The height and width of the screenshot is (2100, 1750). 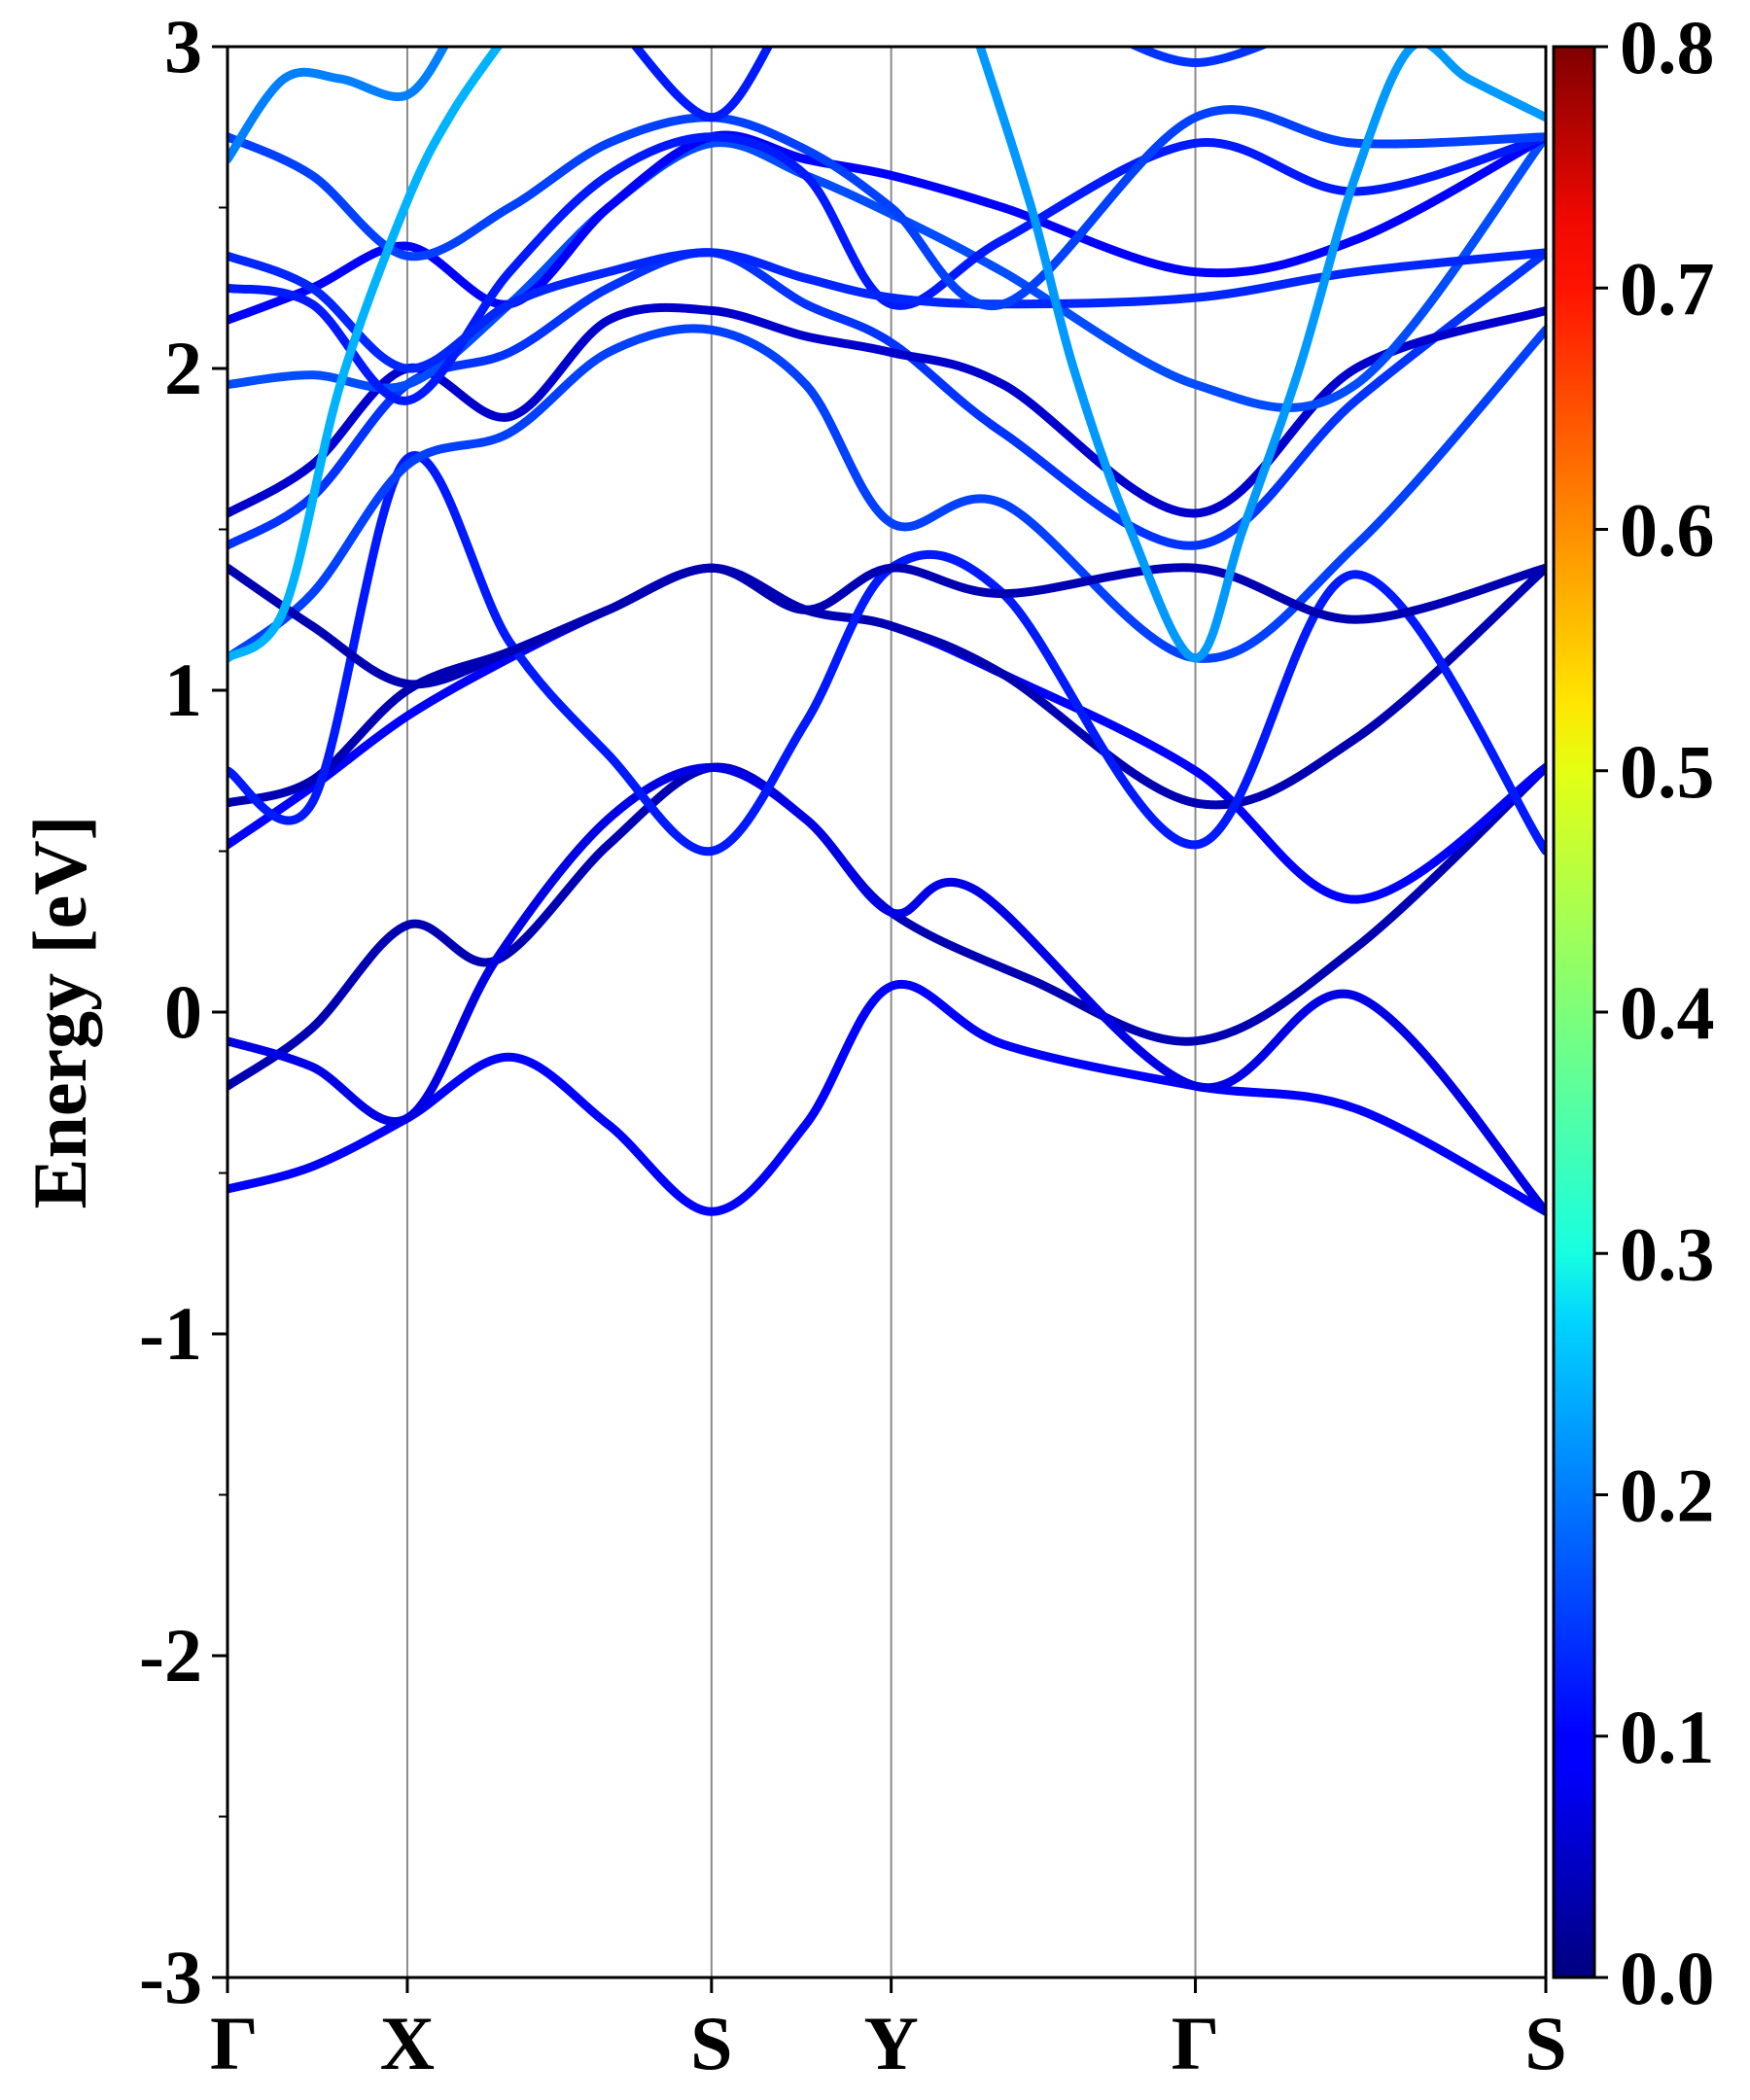 I want to click on y-tick-label: -1, so click(x=170, y=1333).